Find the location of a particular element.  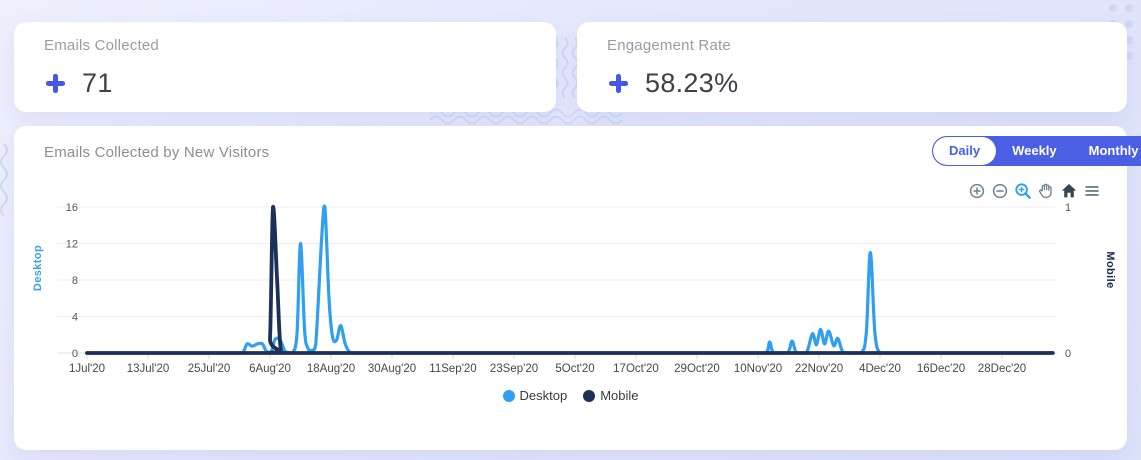

x-axis-tick-label: 16Dec'20 is located at coordinates (941, 369).